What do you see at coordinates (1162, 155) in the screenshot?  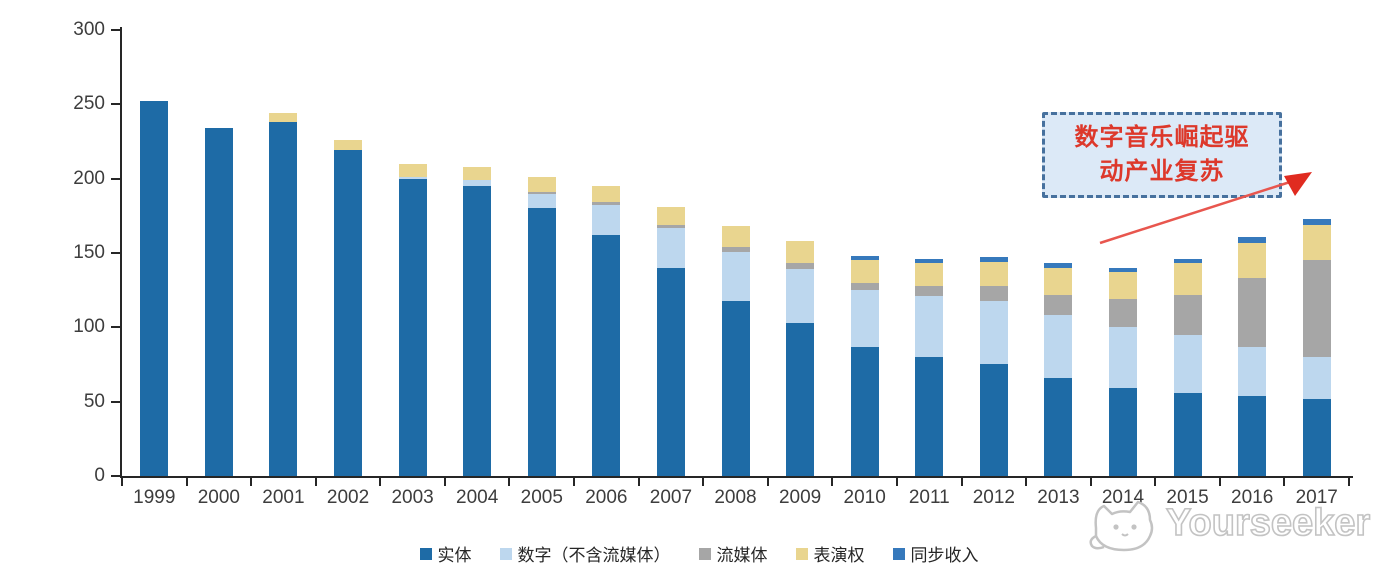 I see `annotation-callout: 数字音乐崛起驱 动产业复苏` at bounding box center [1162, 155].